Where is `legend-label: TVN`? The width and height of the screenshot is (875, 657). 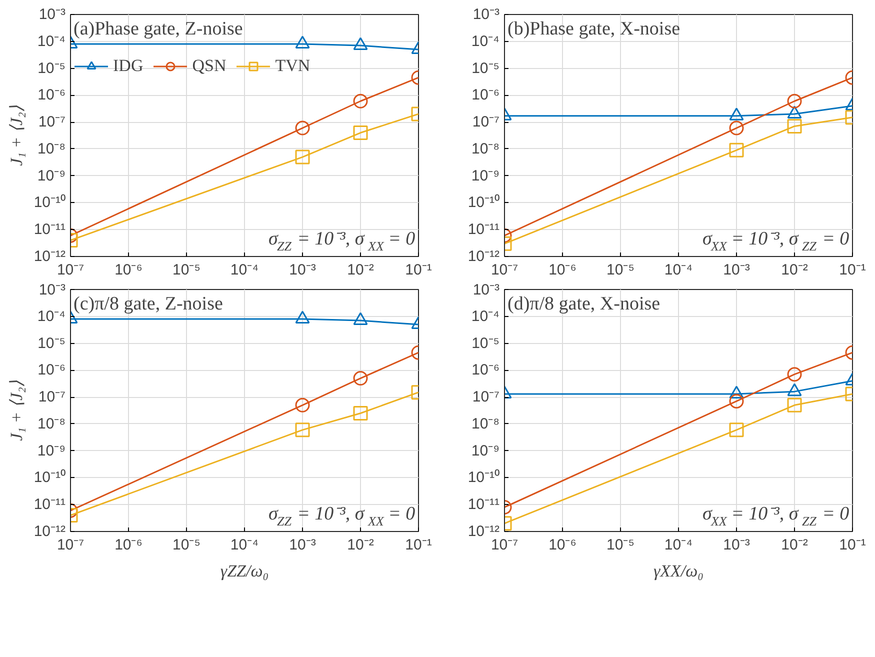 legend-label: TVN is located at coordinates (292, 66).